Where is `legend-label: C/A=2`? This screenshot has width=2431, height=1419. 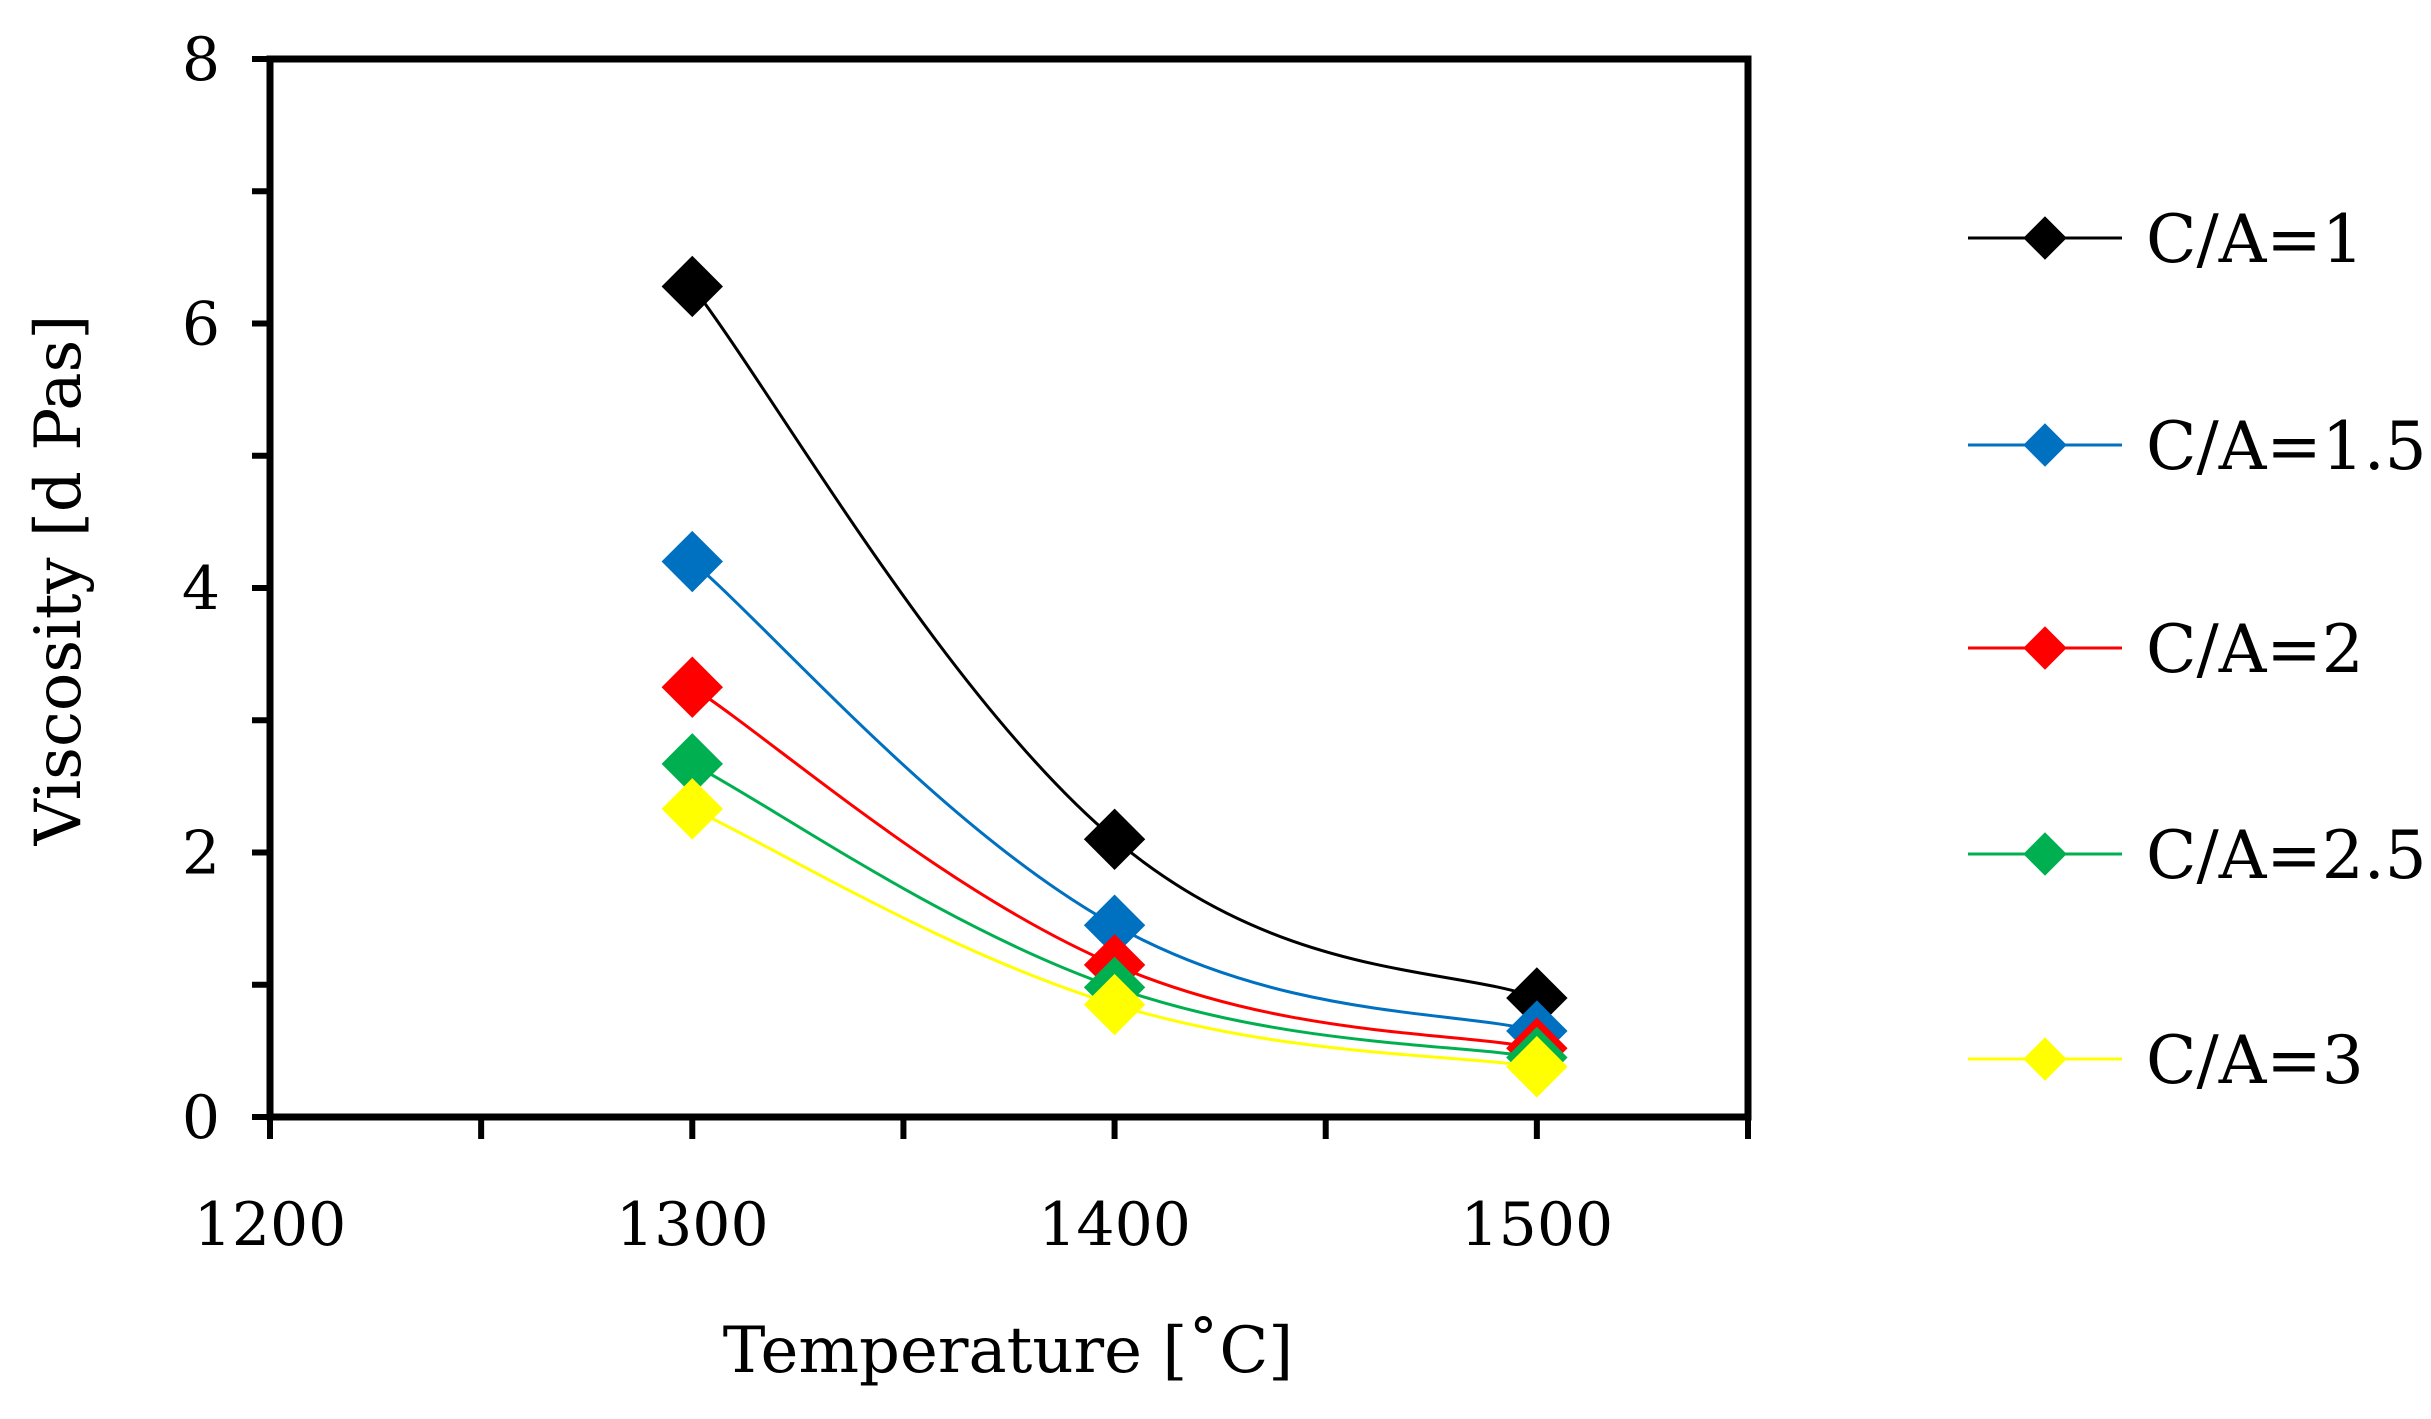
legend-label: C/A=2 is located at coordinates (2255, 649).